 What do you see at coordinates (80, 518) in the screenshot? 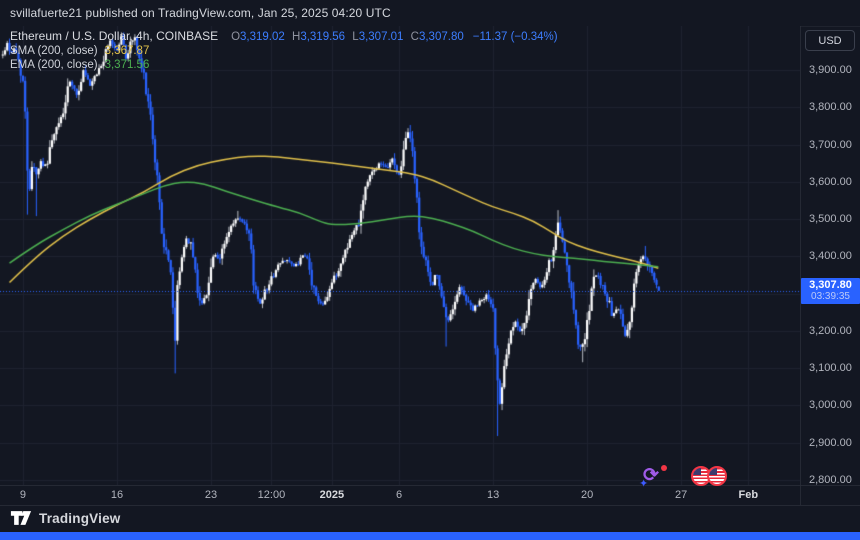
I see `tradingview-brand-text: TradingView` at bounding box center [80, 518].